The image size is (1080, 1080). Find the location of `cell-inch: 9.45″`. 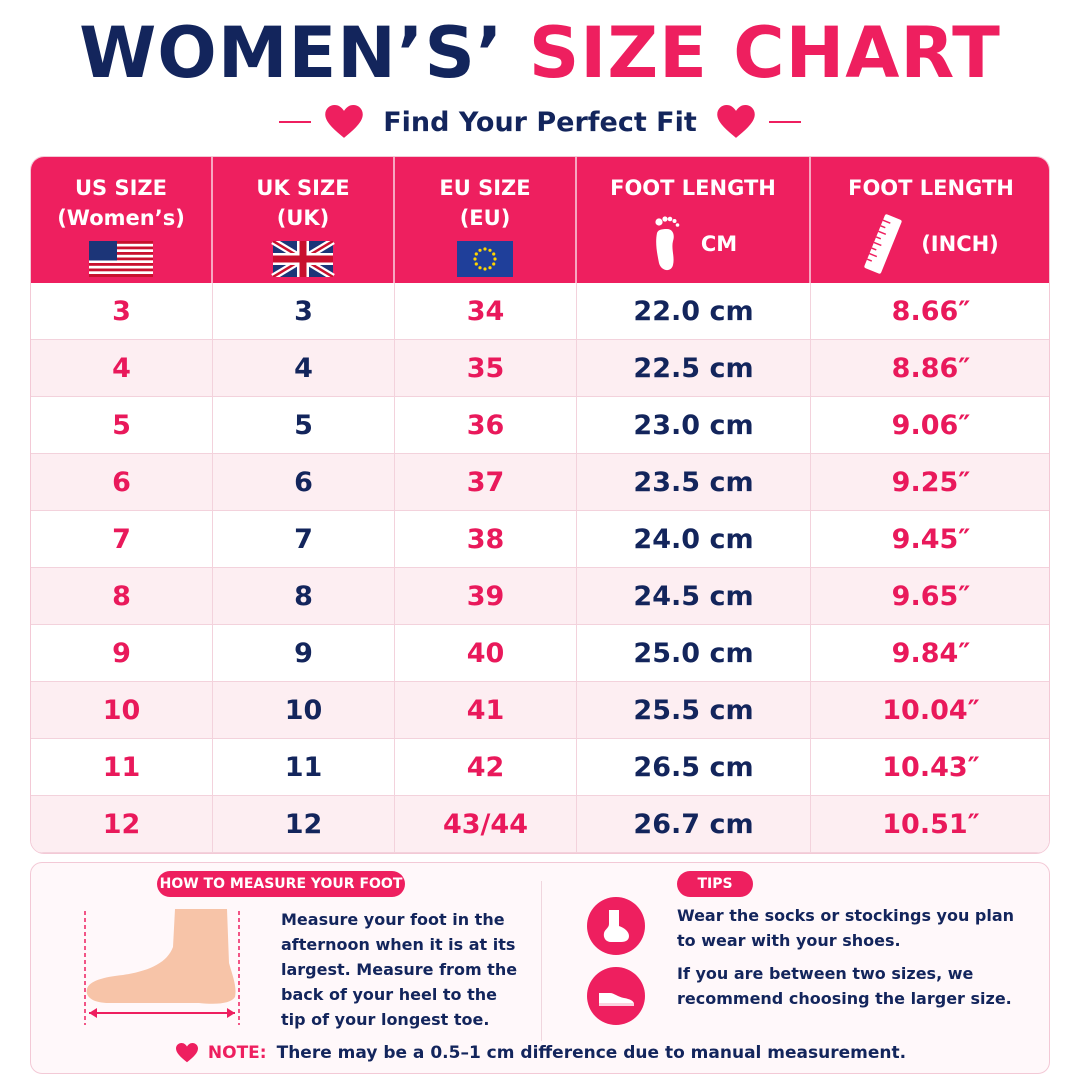

cell-inch: 9.45″ is located at coordinates (930, 539).